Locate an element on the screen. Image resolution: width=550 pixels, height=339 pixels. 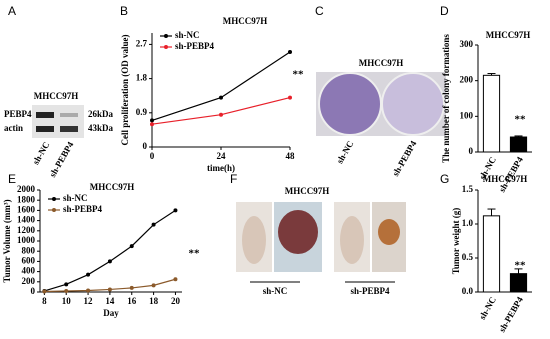
x-axis-label: time(h) is located at coordinates (221, 168).